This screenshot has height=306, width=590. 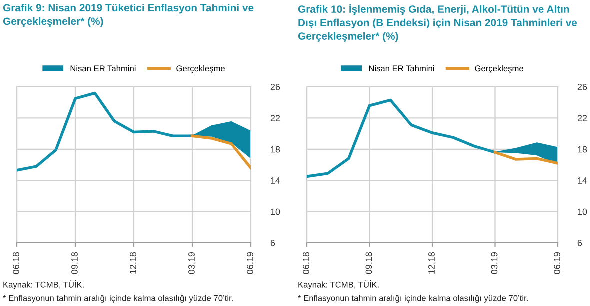 I want to click on chart-title: Grafik 9: Nisan 2019 Tüketici Enflasyon Tahmini ve Gerçekleşmeler* (%), so click(x=128, y=16).